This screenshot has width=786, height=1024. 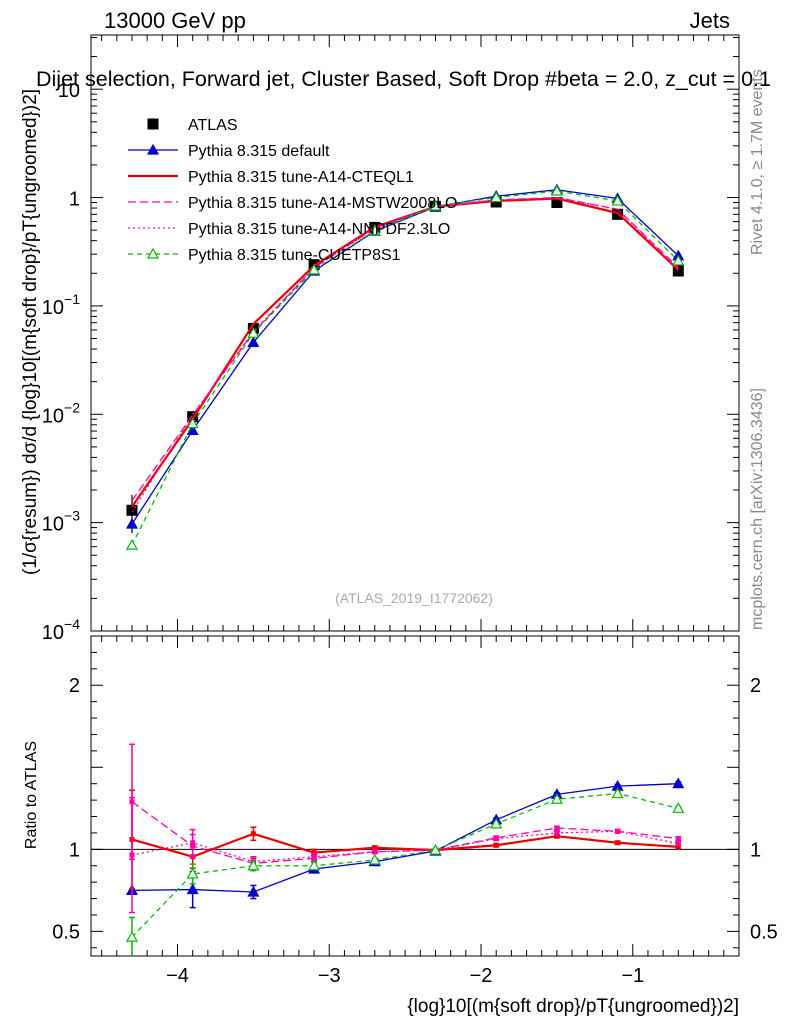 I want to click on x-tick-label: −4, so click(x=177, y=976).